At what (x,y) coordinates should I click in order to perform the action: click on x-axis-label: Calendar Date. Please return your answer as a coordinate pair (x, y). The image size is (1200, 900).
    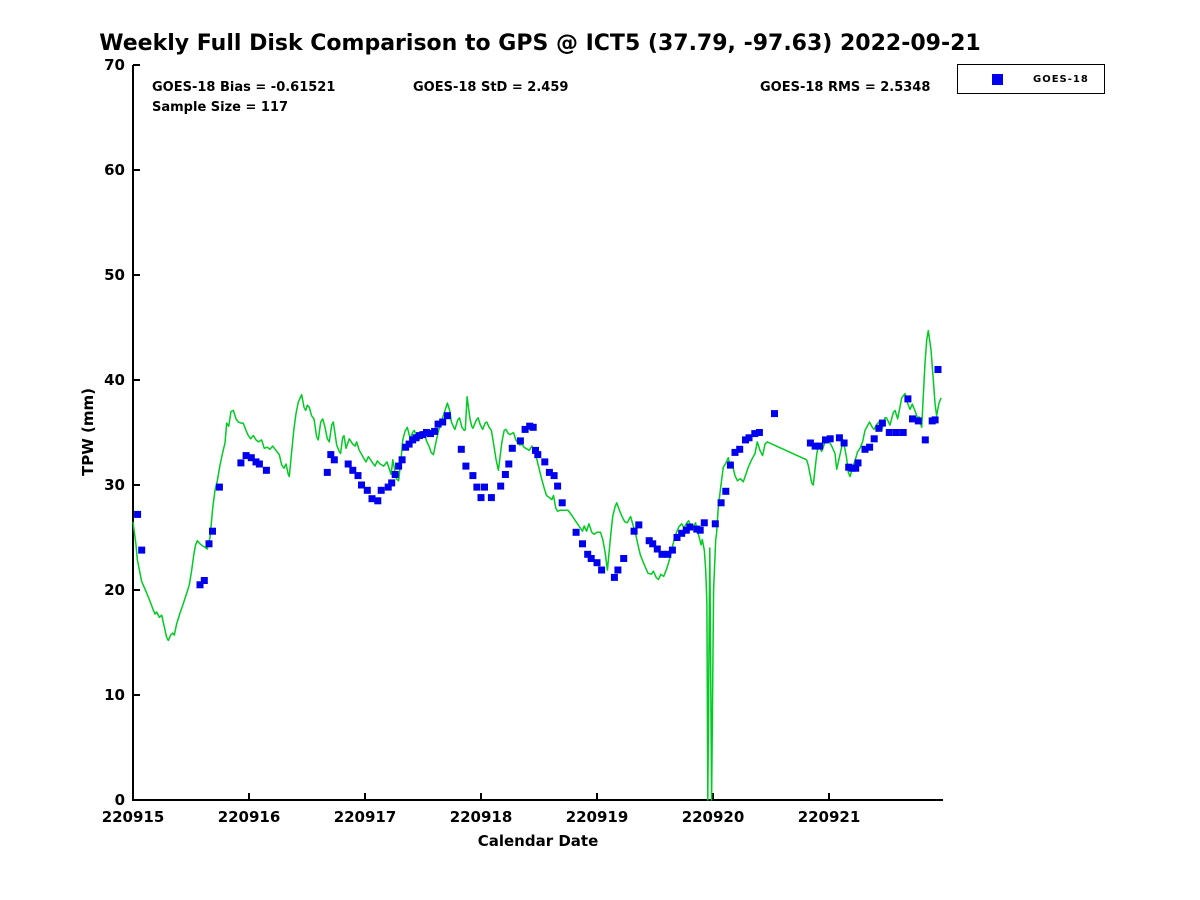
    Looking at the image, I should click on (538, 841).